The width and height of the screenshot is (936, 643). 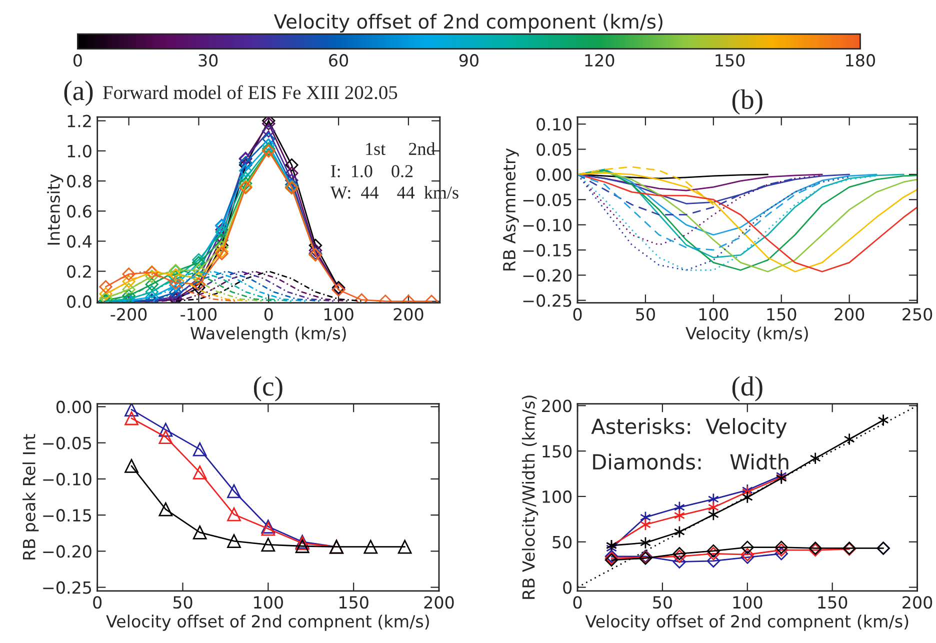 What do you see at coordinates (557, 497) in the screenshot?
I see `y-tick-label: 100` at bounding box center [557, 497].